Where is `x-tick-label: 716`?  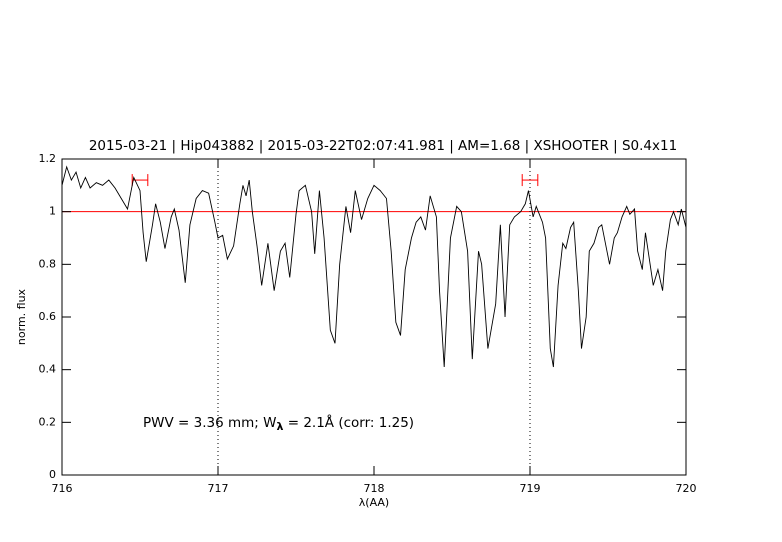
x-tick-label: 716 is located at coordinates (62, 488).